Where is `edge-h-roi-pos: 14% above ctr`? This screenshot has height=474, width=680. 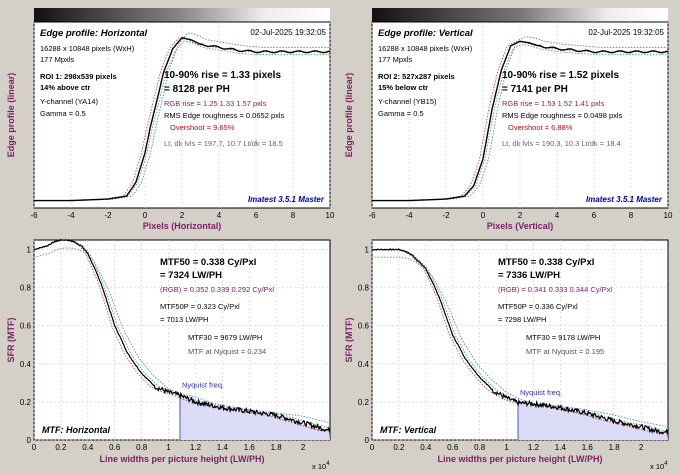 edge-h-roi-pos: 14% above ctr is located at coordinates (65, 87).